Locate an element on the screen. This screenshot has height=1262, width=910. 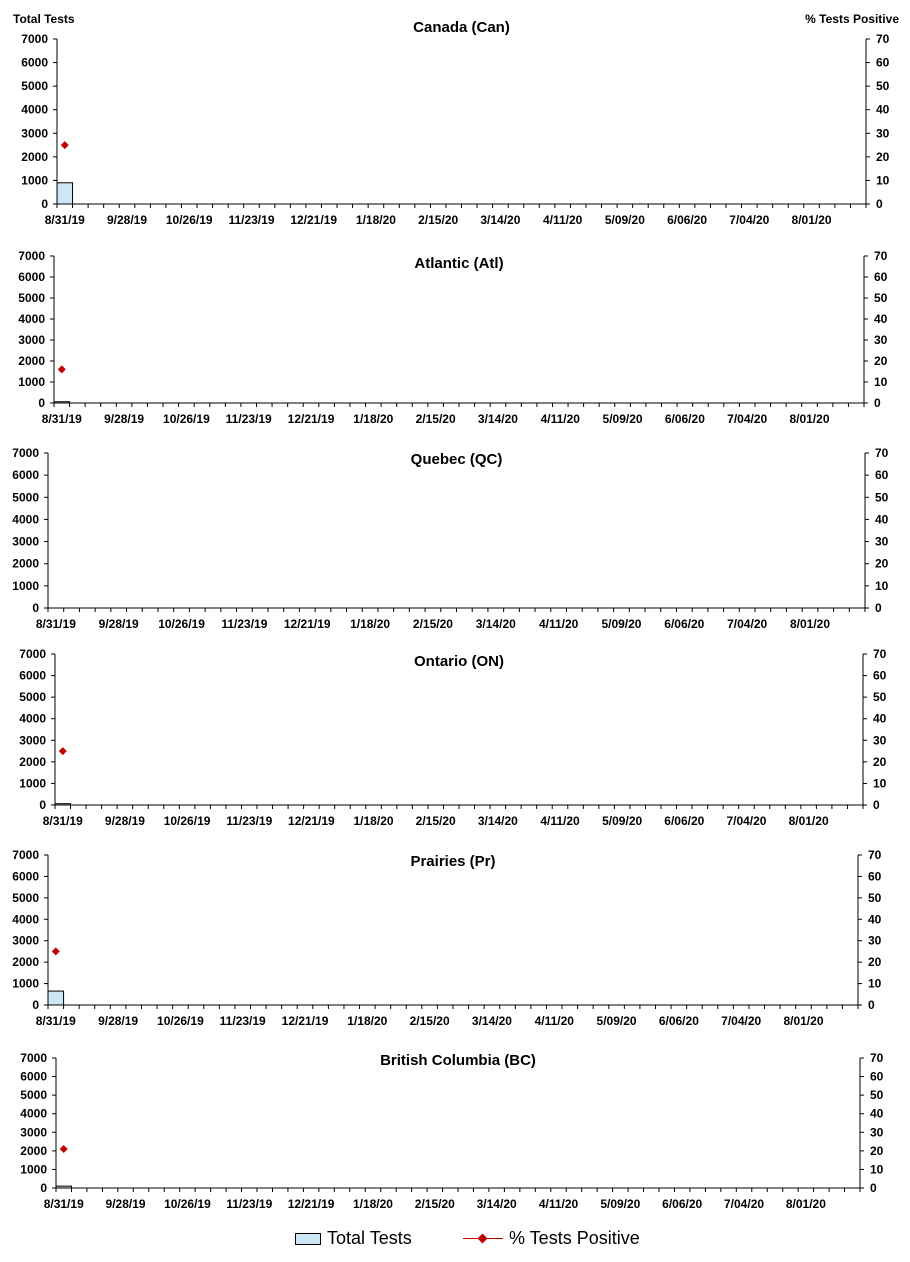
chart-title: Canada (Can) is located at coordinates (461, 27).